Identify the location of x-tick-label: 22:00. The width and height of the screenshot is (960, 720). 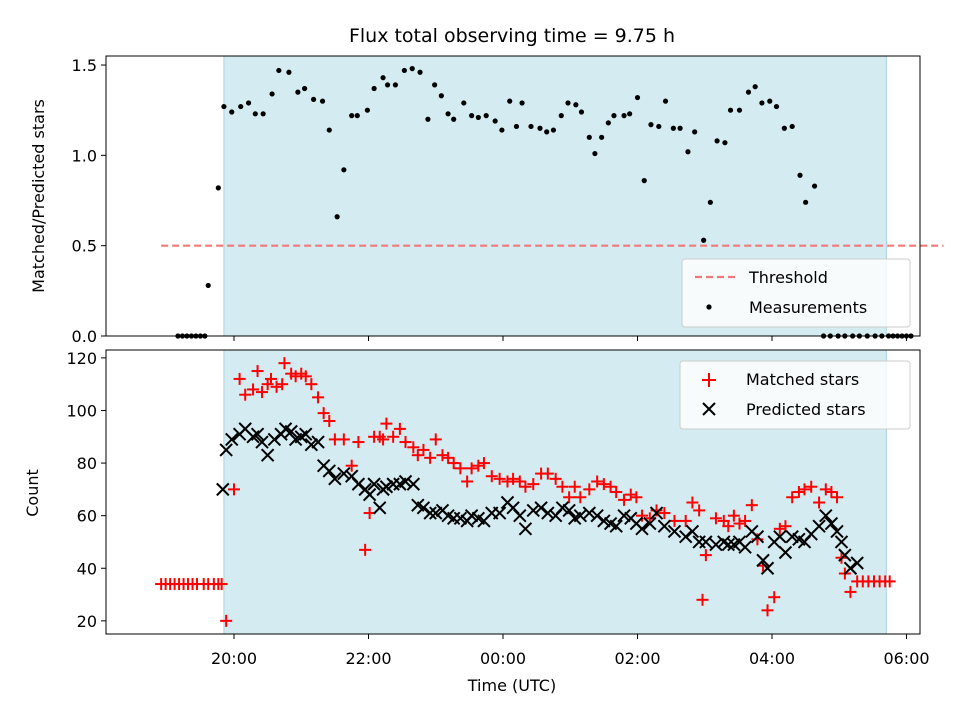
(368, 658).